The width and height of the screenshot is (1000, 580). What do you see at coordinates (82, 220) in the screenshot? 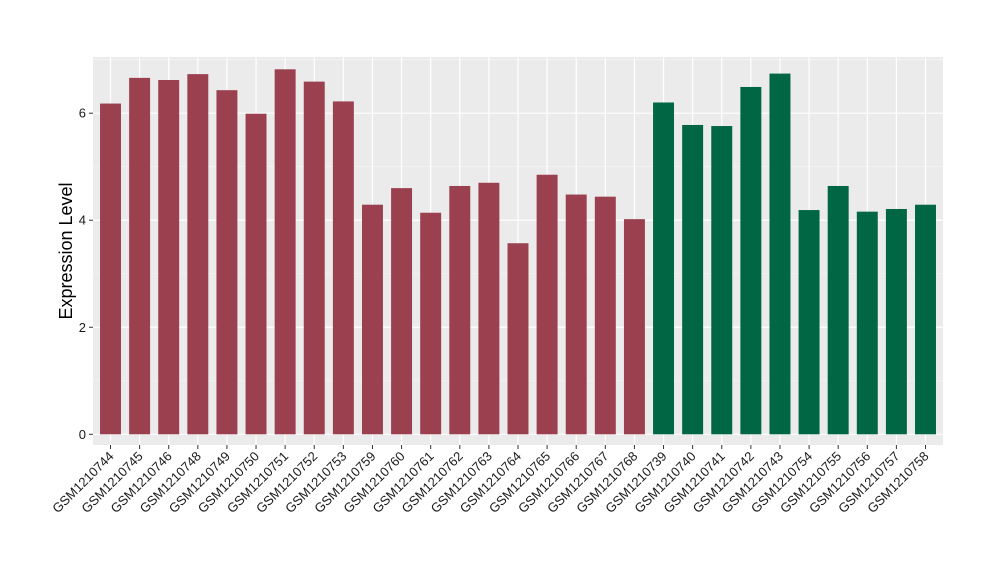
I see `y-tick-label: 4` at bounding box center [82, 220].